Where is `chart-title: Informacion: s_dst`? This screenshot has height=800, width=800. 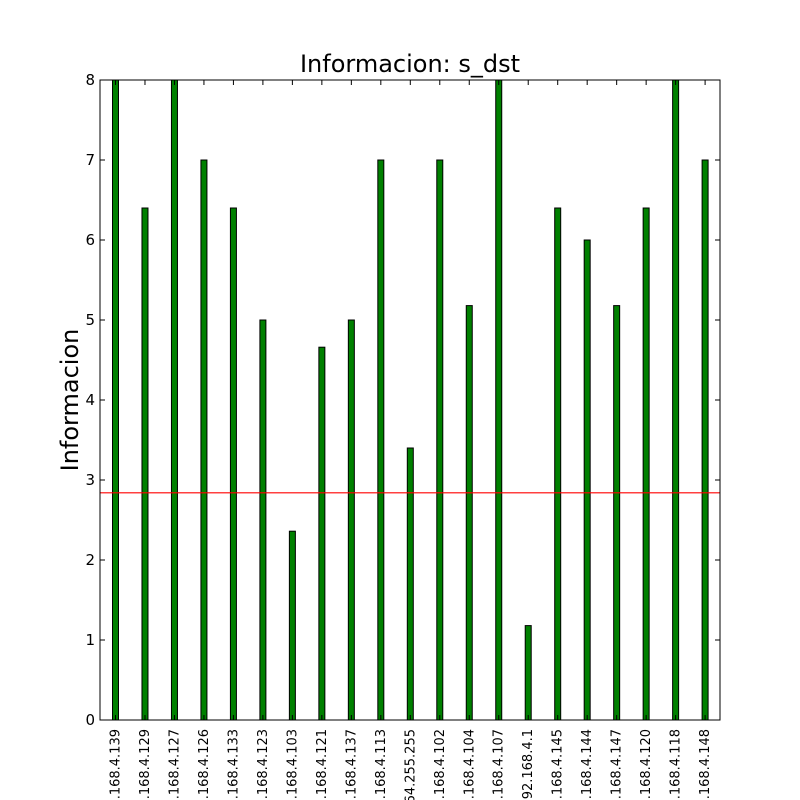
chart-title: Informacion: s_dst is located at coordinates (410, 64).